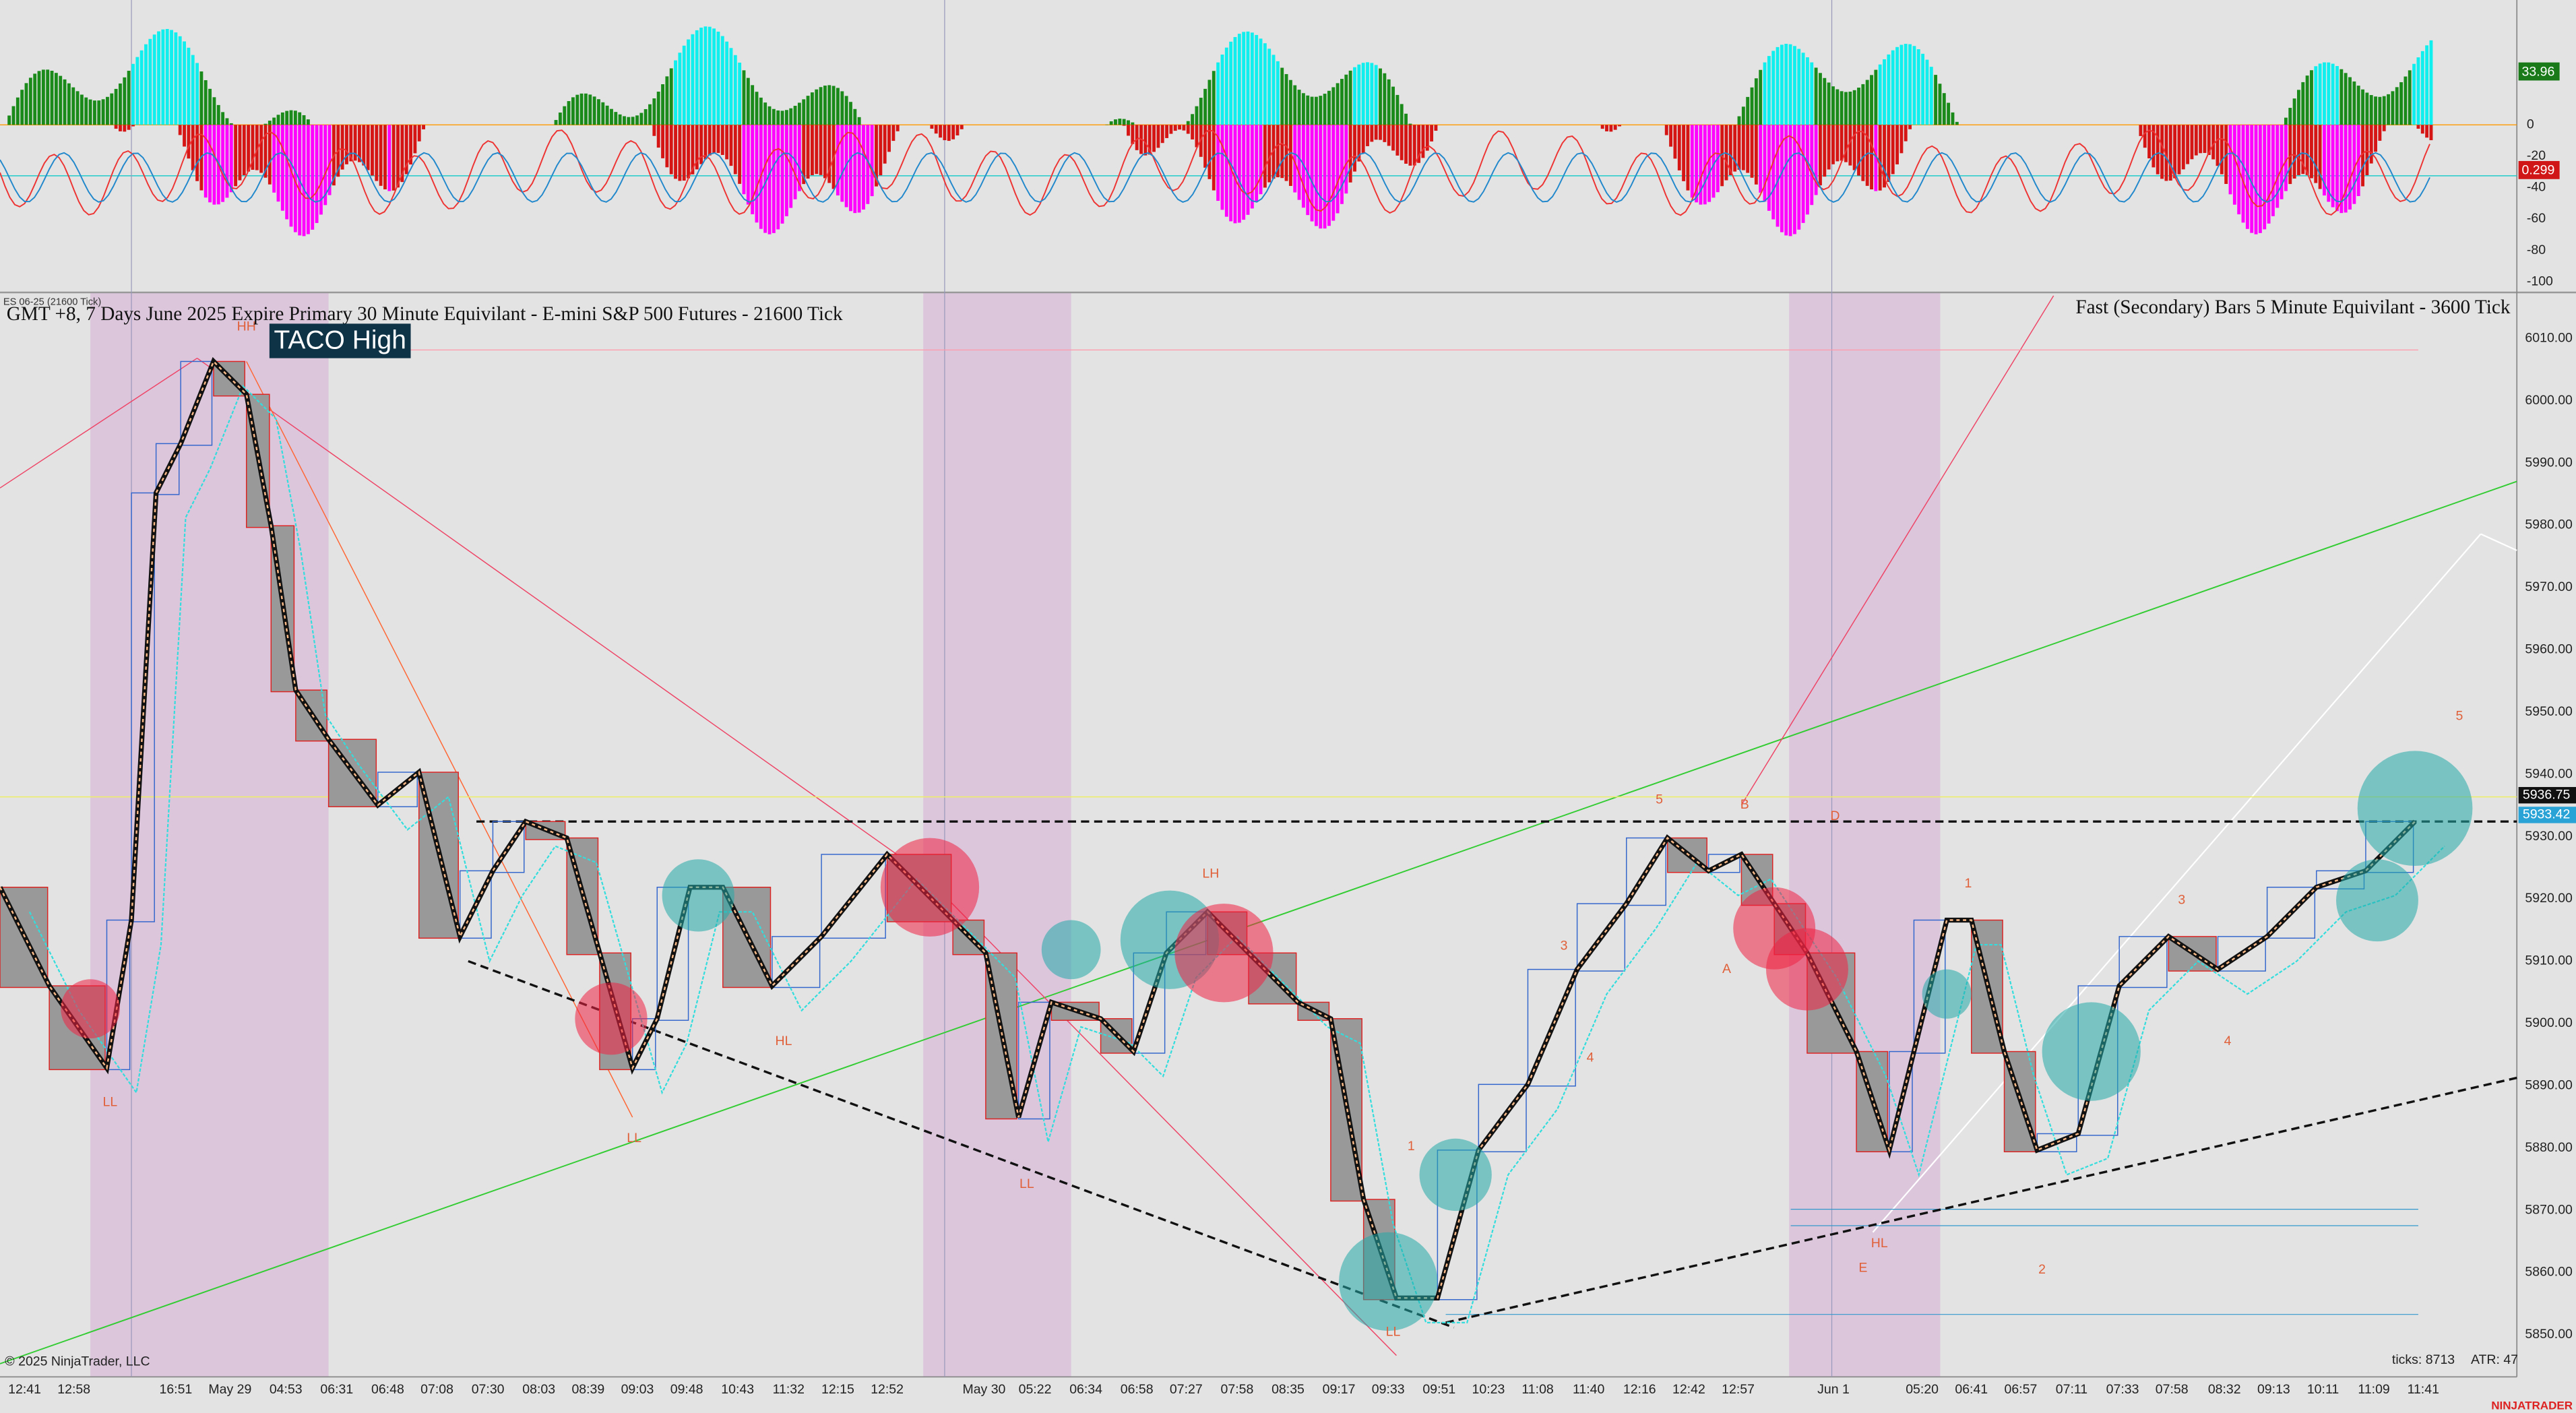 This screenshot has width=2576, height=1413. I want to click on price-marker-box, so click(2547, 815).